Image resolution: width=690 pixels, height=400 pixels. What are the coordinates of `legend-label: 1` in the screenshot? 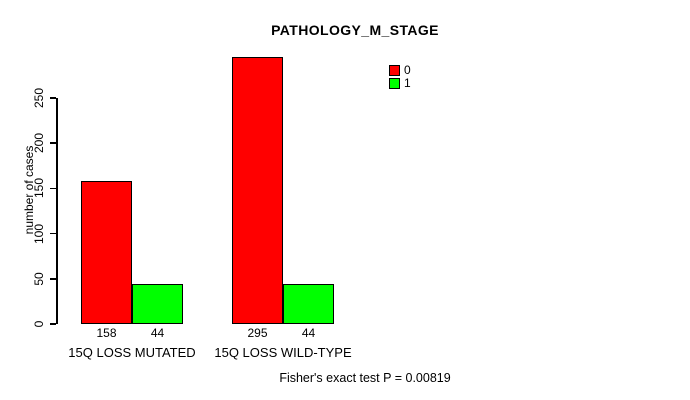 It's located at (407, 83).